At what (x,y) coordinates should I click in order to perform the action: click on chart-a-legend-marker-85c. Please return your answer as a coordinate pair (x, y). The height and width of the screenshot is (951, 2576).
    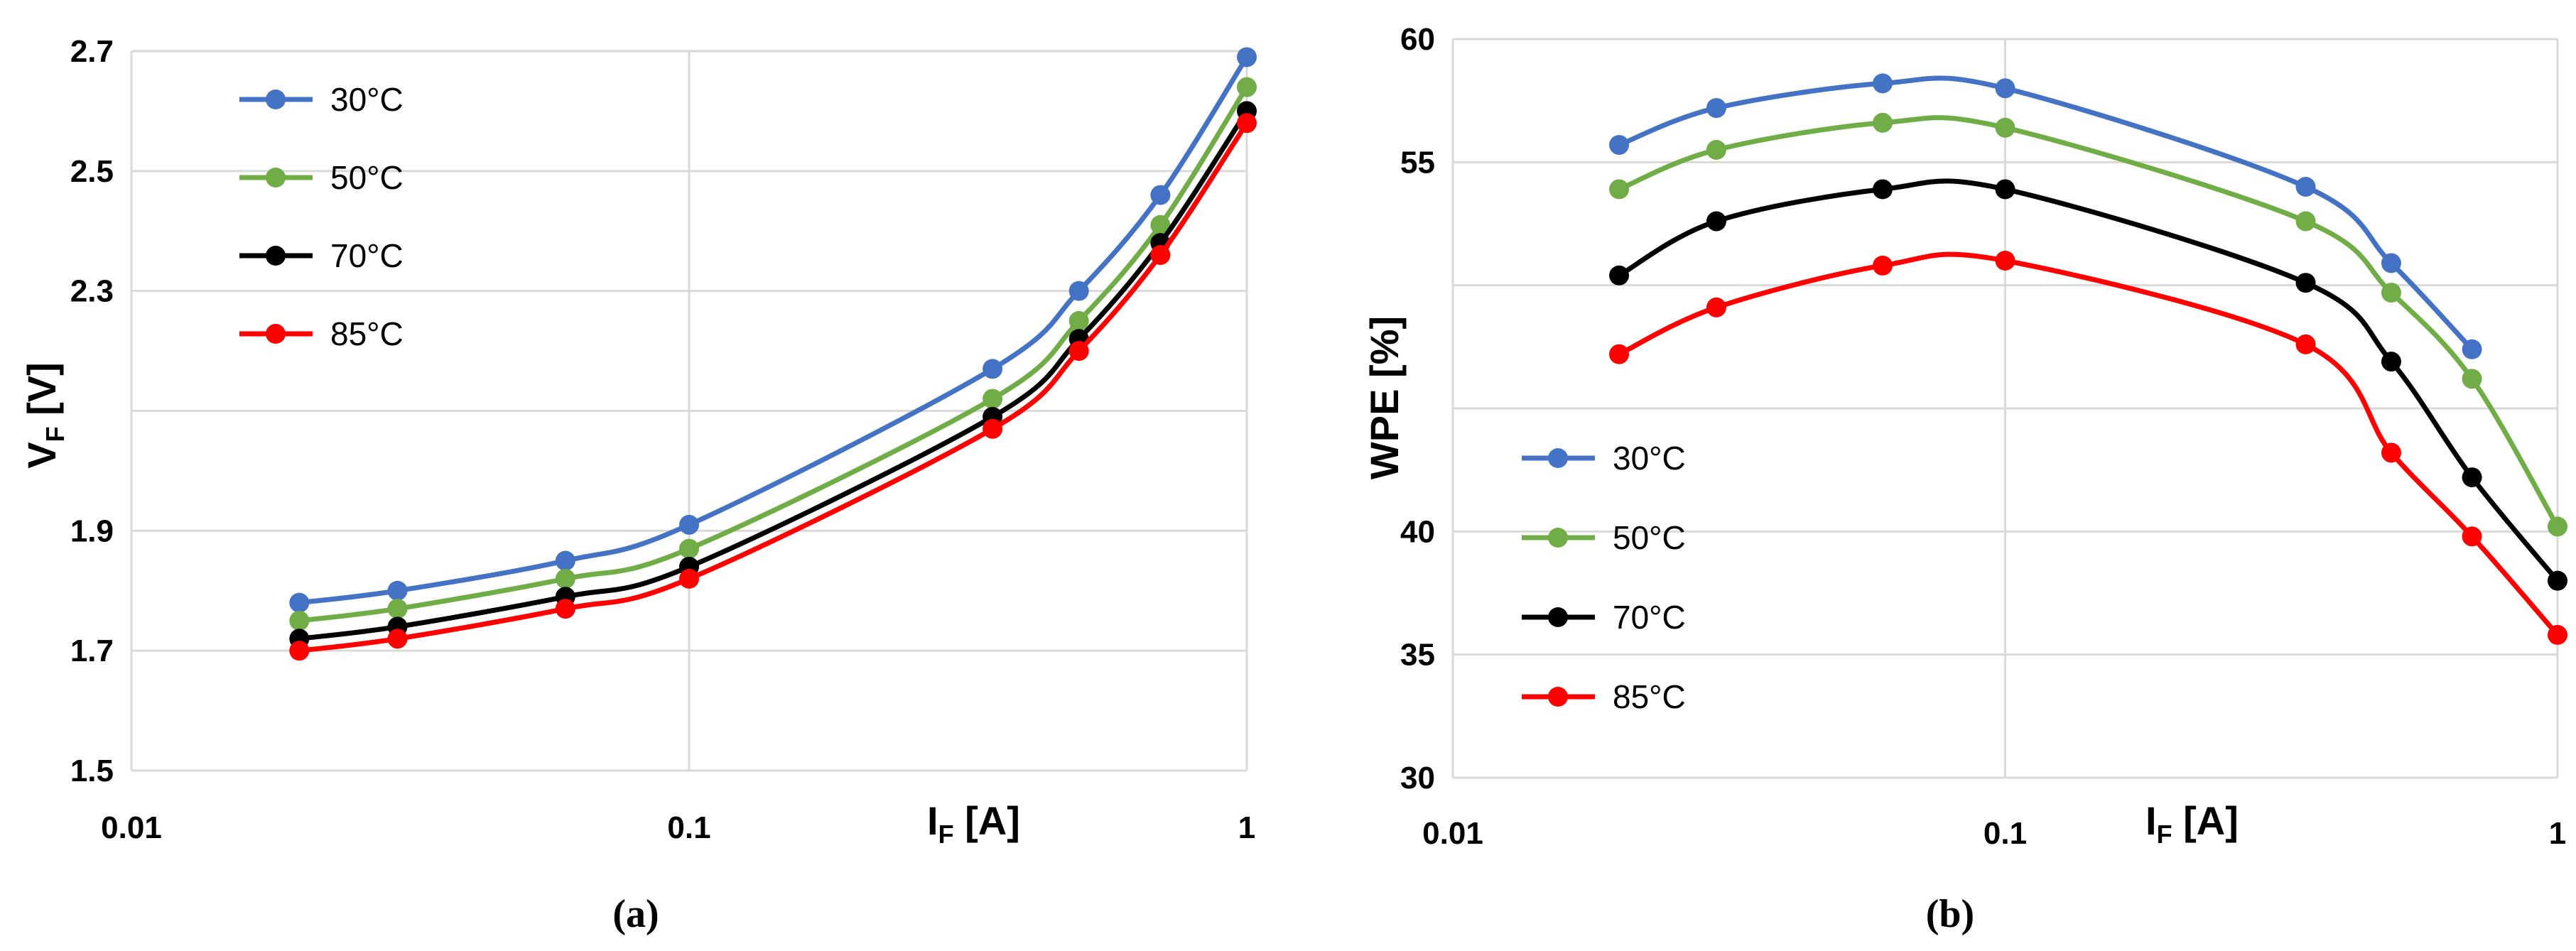
    Looking at the image, I should click on (276, 334).